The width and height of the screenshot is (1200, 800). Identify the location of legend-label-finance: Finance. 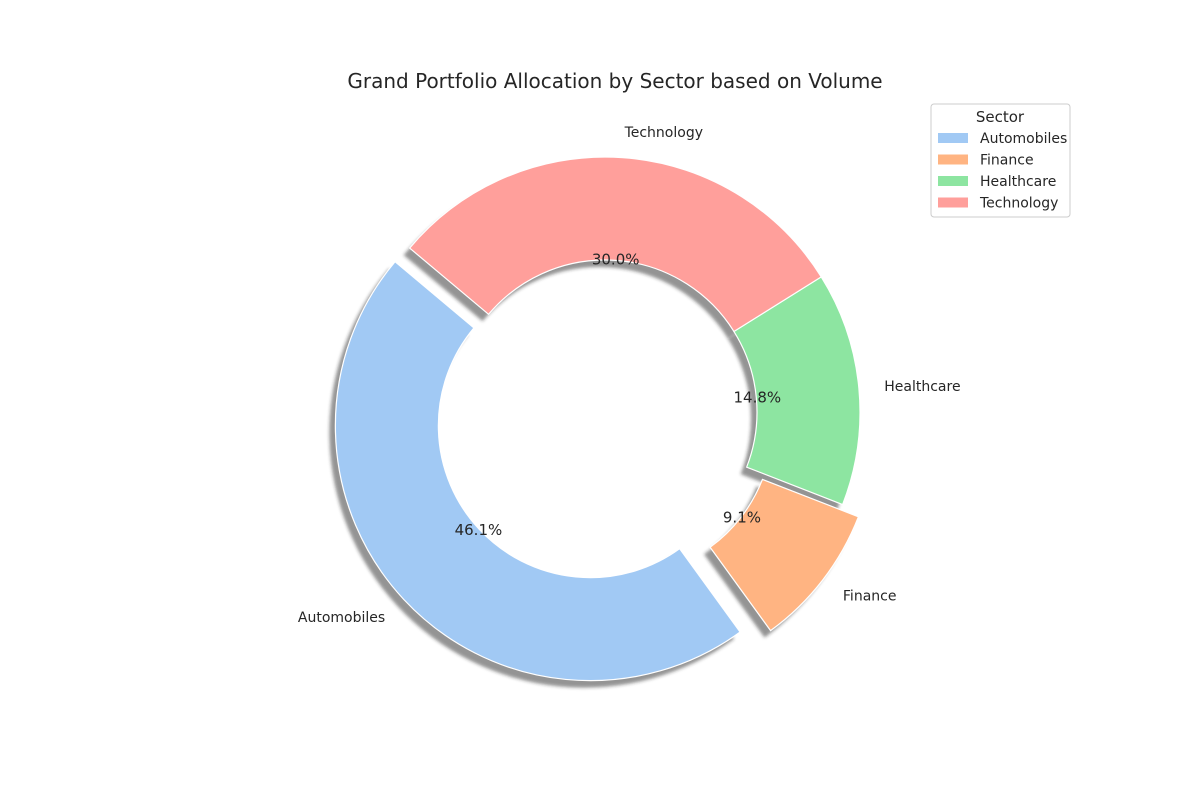
(1007, 161).